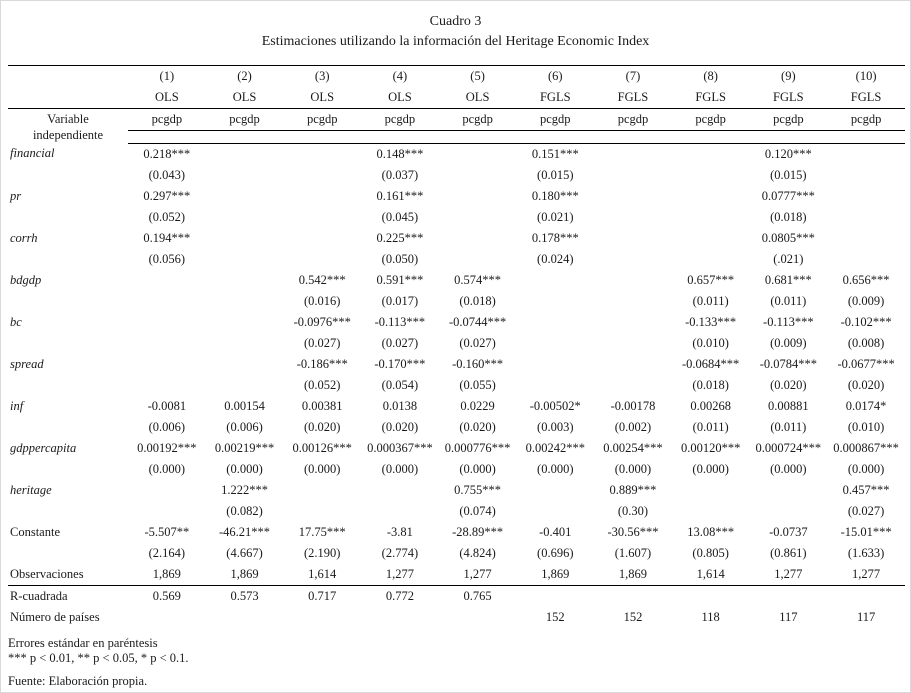 Image resolution: width=911 pixels, height=693 pixels. What do you see at coordinates (400, 468) in the screenshot?
I see `standard-error-cell: (0.000)` at bounding box center [400, 468].